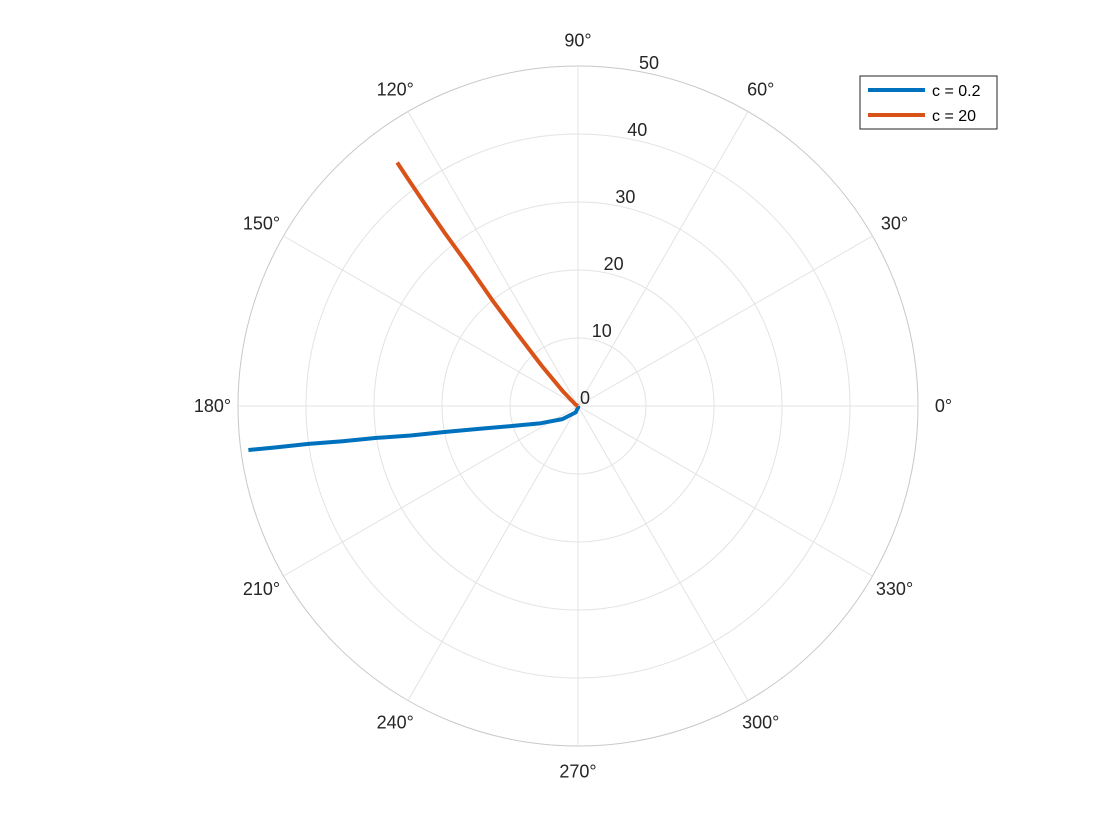  I want to click on theta-tick-label: 240°, so click(395, 723).